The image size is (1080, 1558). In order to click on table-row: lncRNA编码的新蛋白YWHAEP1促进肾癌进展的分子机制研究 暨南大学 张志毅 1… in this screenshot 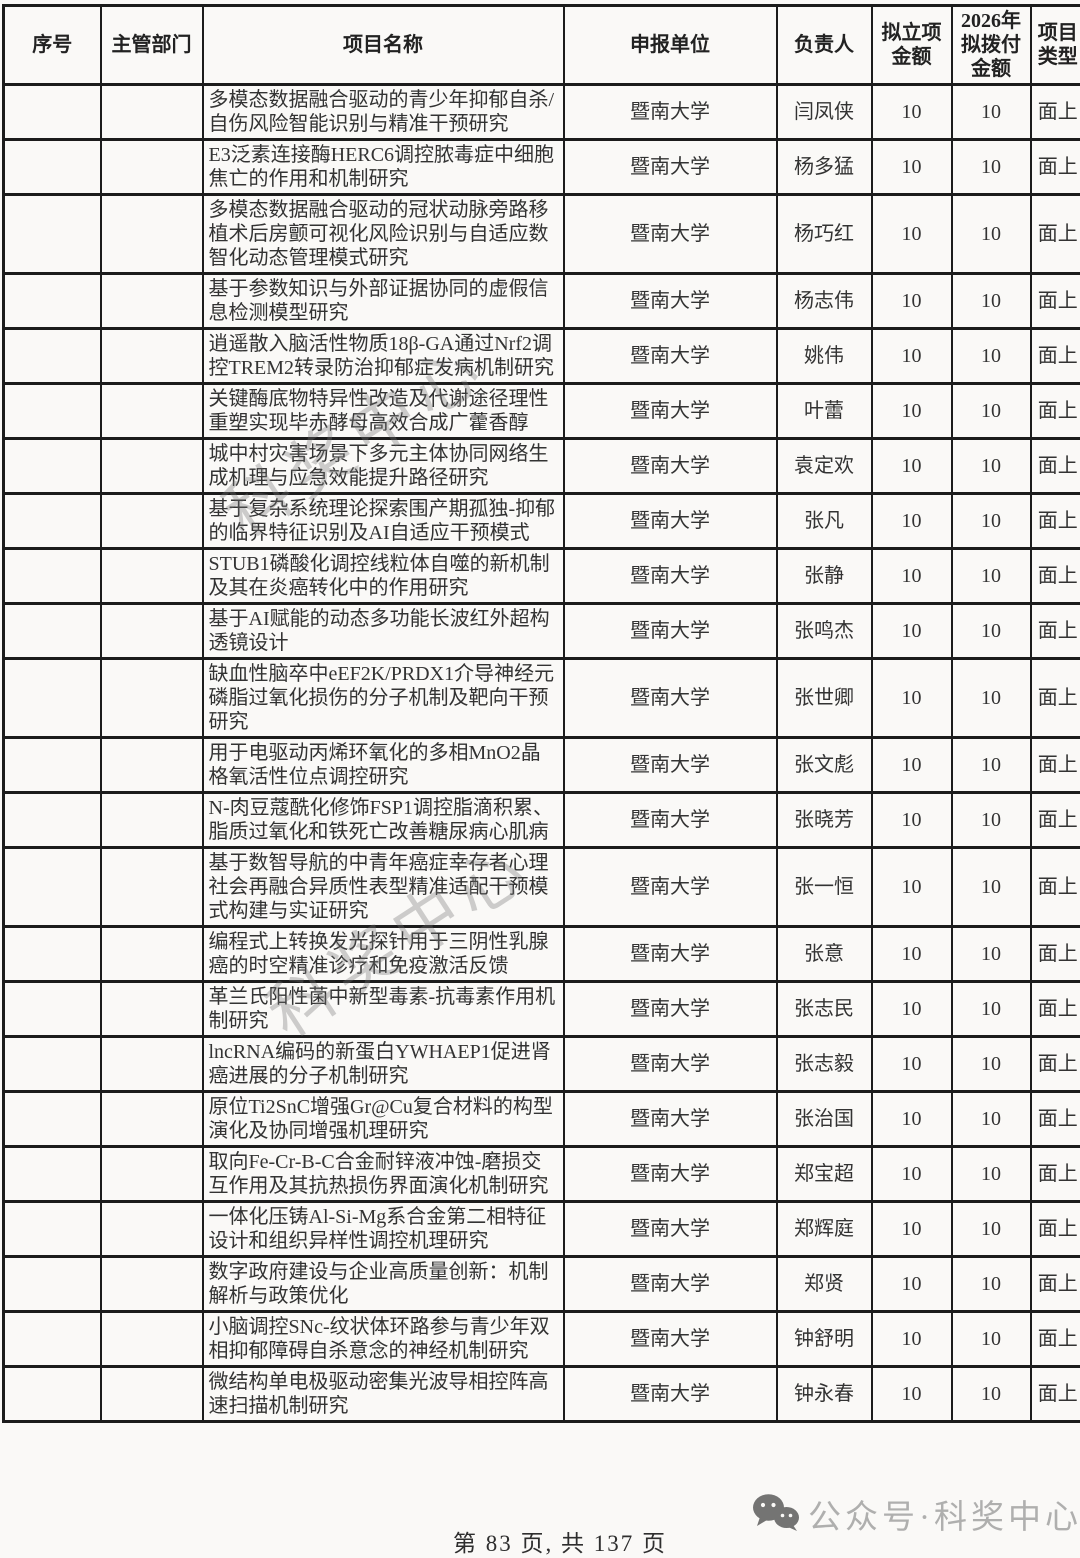, I will do `click(541, 1064)`.